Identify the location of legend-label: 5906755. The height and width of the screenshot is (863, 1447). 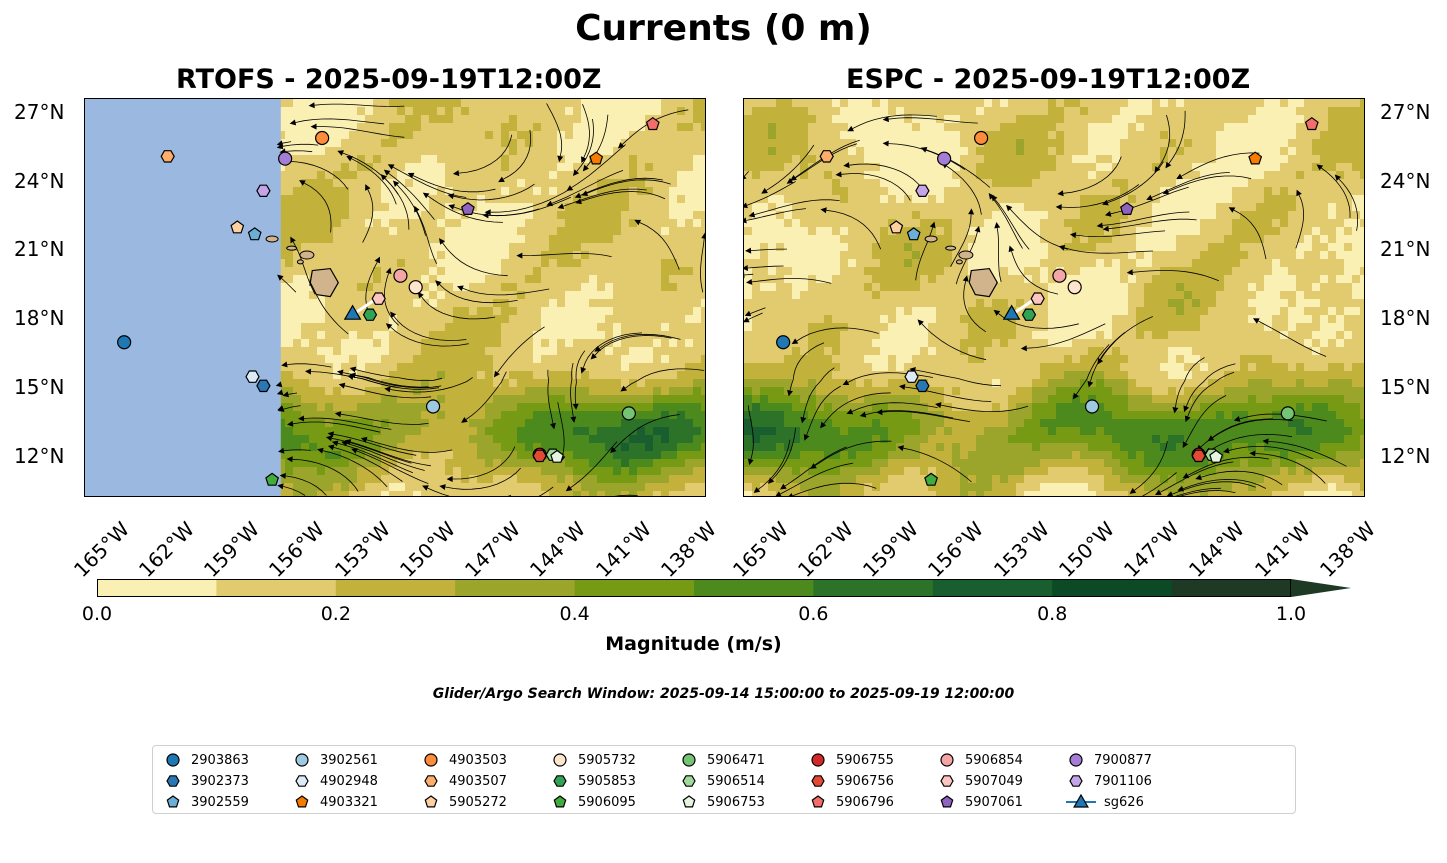
(865, 760).